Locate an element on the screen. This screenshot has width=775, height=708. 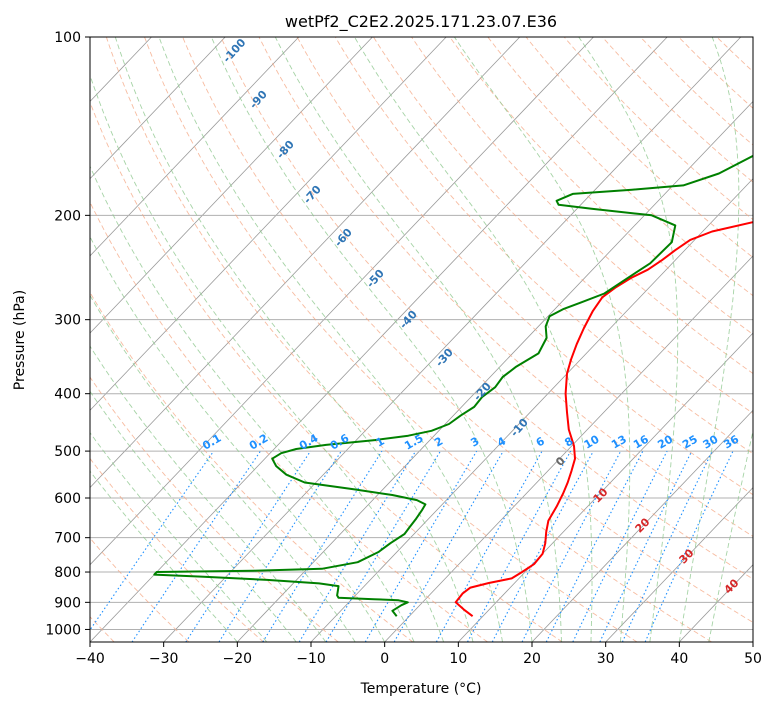
x-tick-label: 30 is located at coordinates (606, 659).